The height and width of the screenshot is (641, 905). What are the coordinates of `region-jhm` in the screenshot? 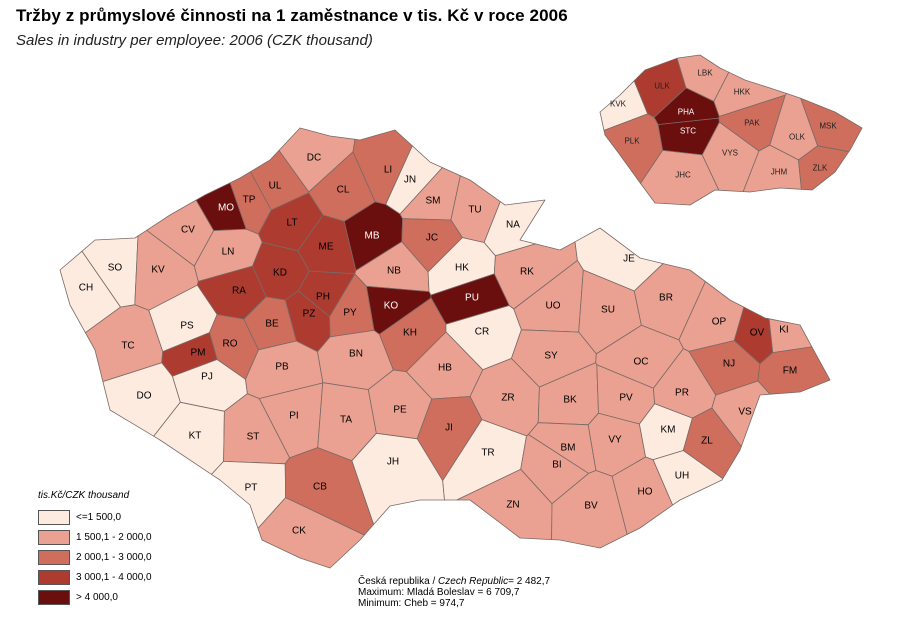 It's located at (772, 168).